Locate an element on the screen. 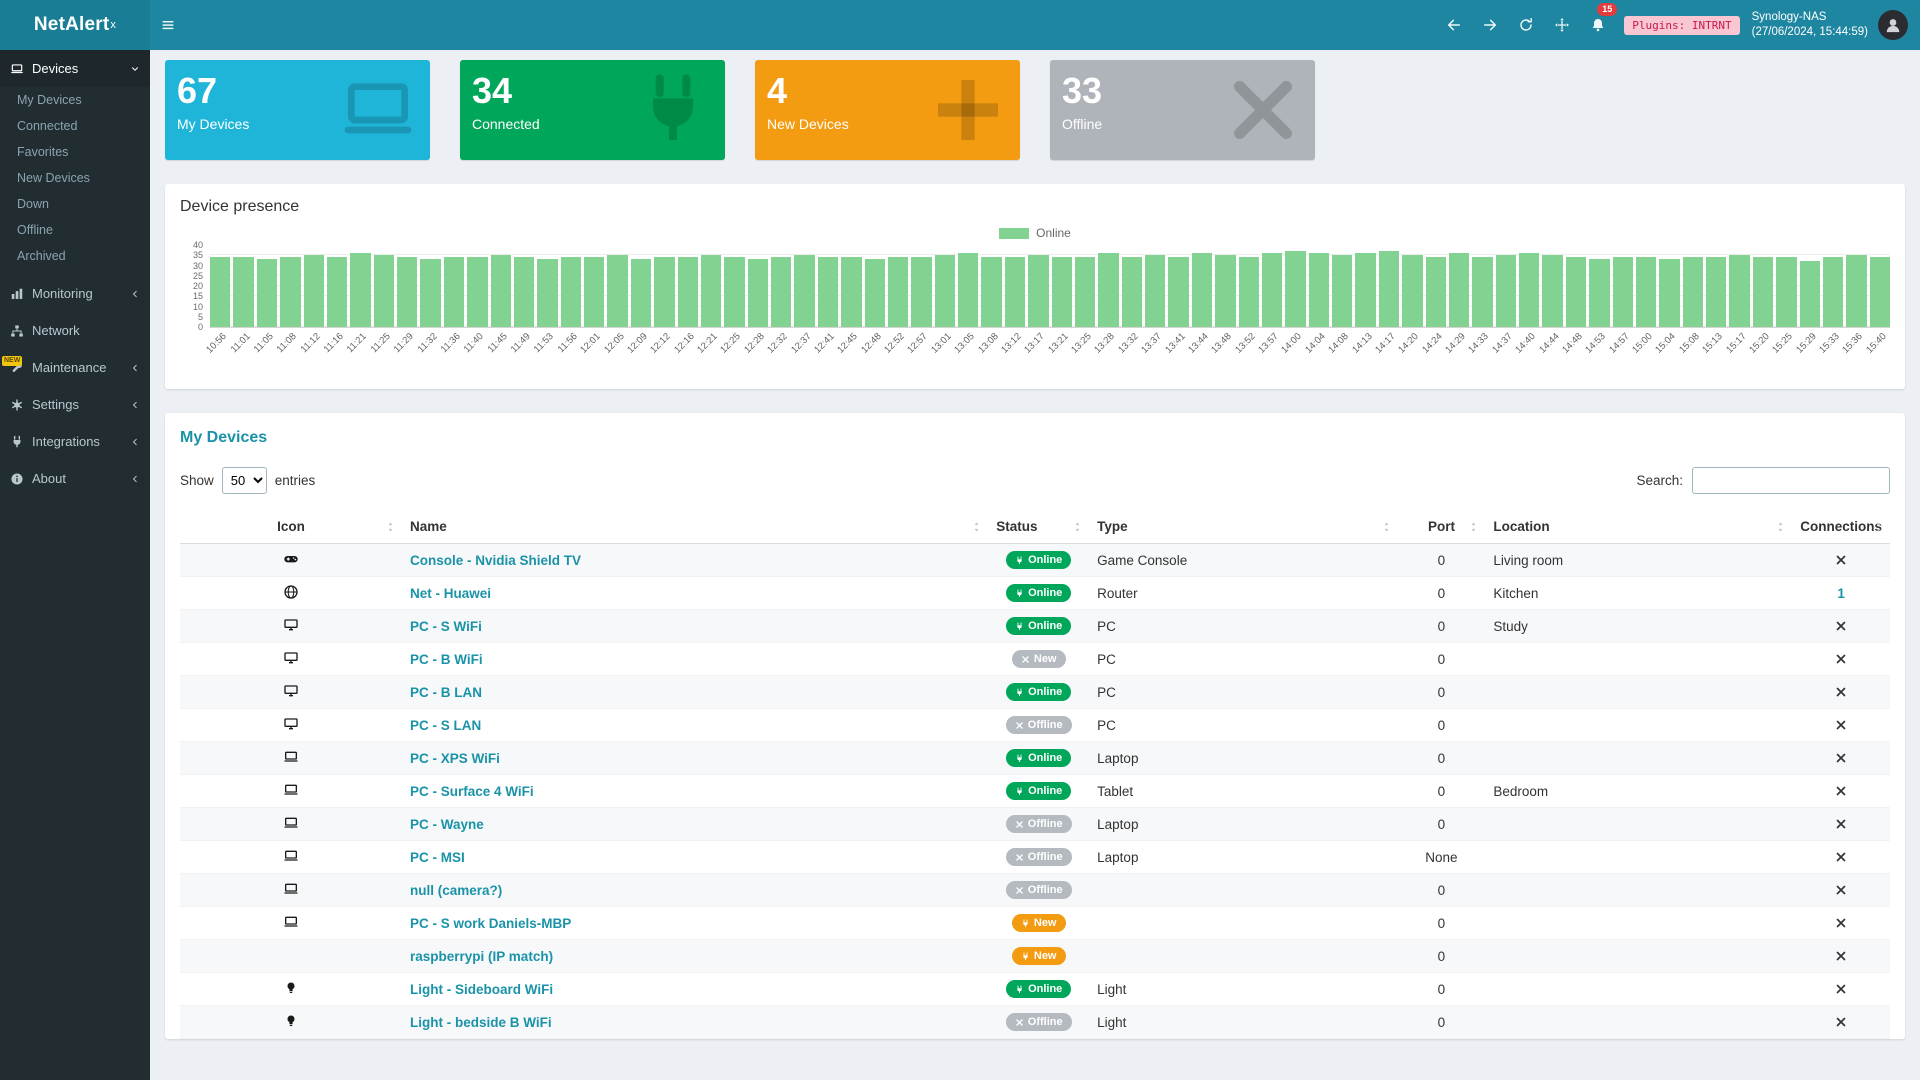  sidebar-item-network: Network is located at coordinates (75, 330).